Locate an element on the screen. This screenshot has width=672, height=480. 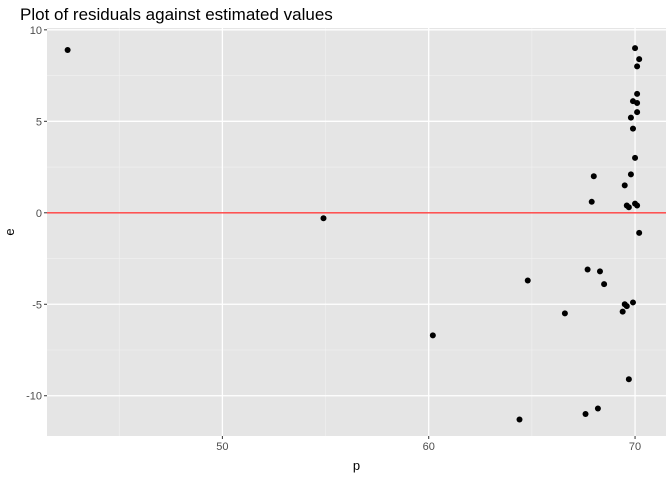
y-tick-label: -10 is located at coordinates (34, 397).